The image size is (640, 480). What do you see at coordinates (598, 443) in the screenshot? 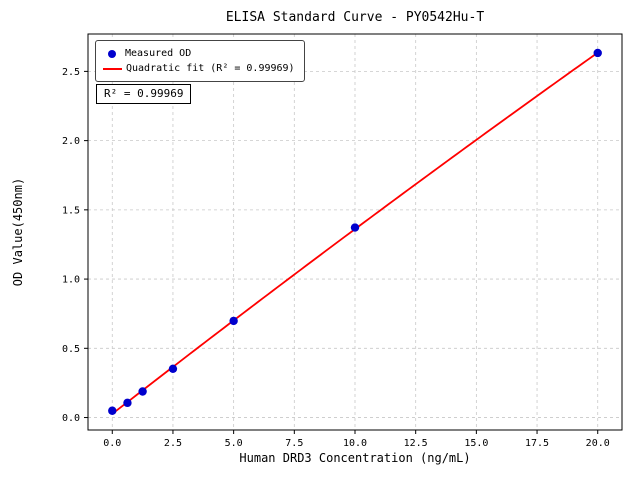
I see `x-tick-label: 20.0` at bounding box center [598, 443].